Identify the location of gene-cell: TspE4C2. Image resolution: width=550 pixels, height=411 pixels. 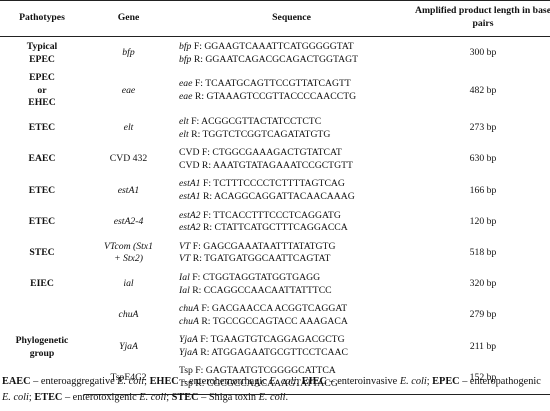
(128, 378).